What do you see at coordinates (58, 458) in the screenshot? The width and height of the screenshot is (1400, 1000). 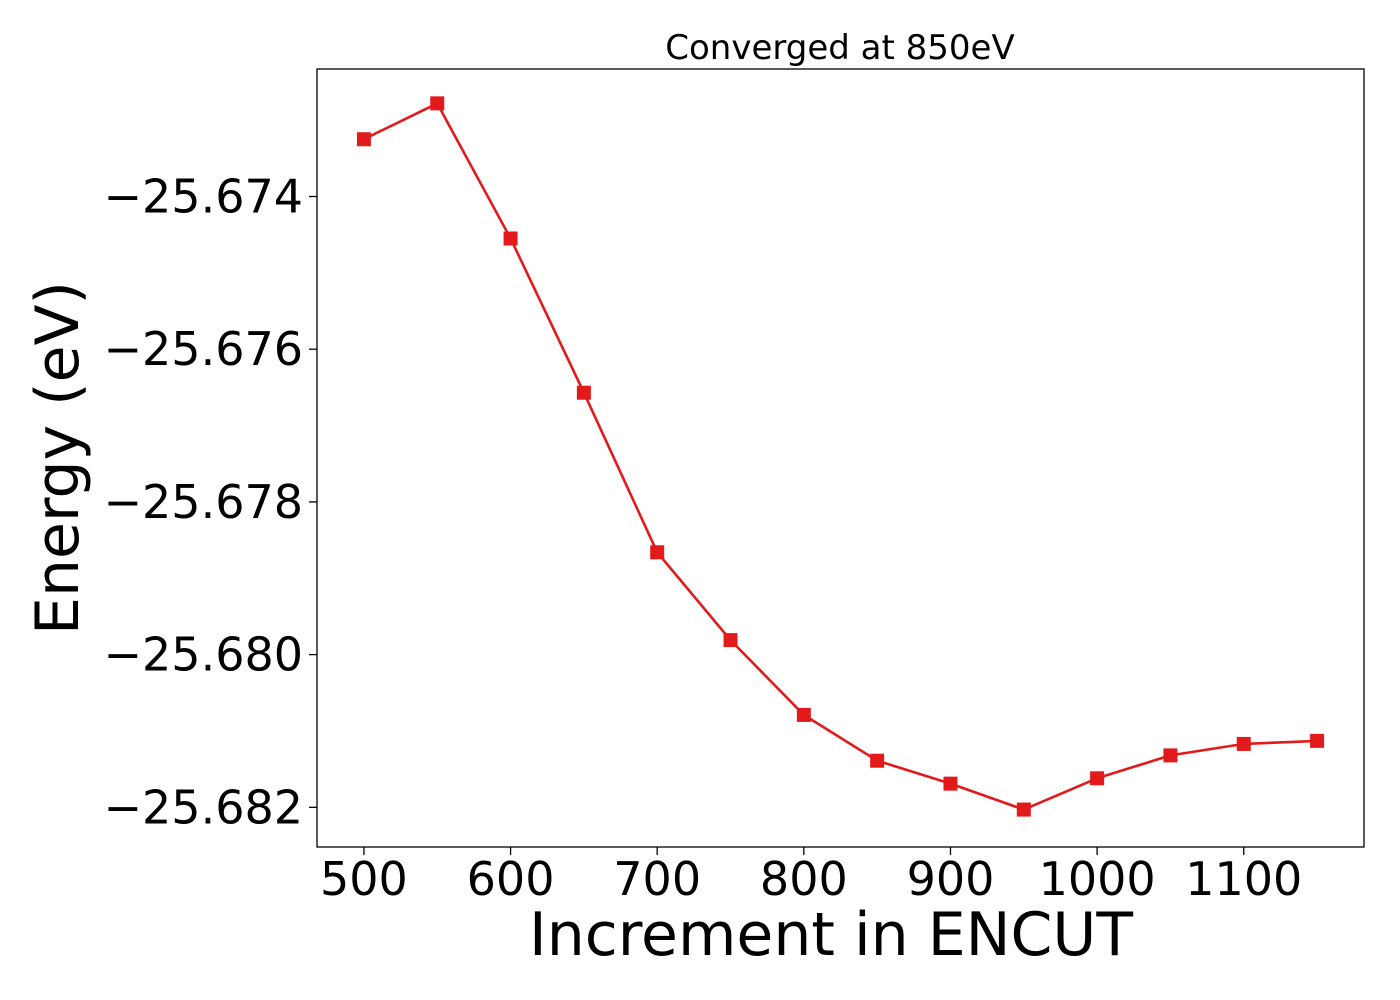 I see `y-axis-label: Energy (eV)` at bounding box center [58, 458].